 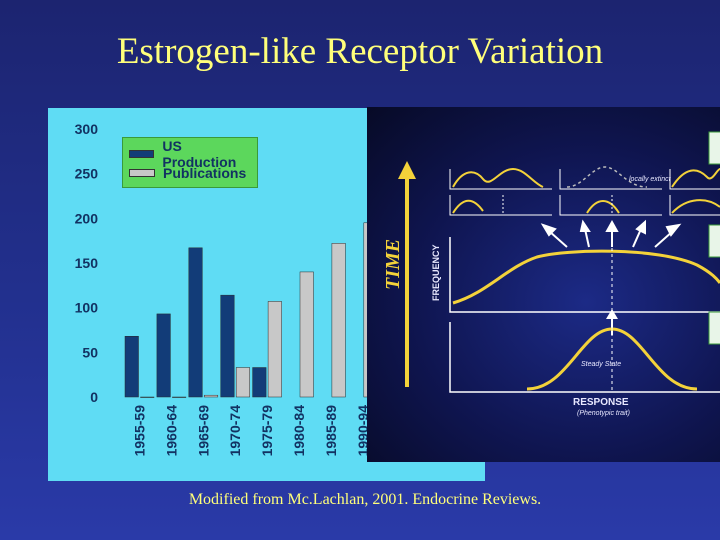 I want to click on y-tick-label: 250, so click(x=87, y=174).